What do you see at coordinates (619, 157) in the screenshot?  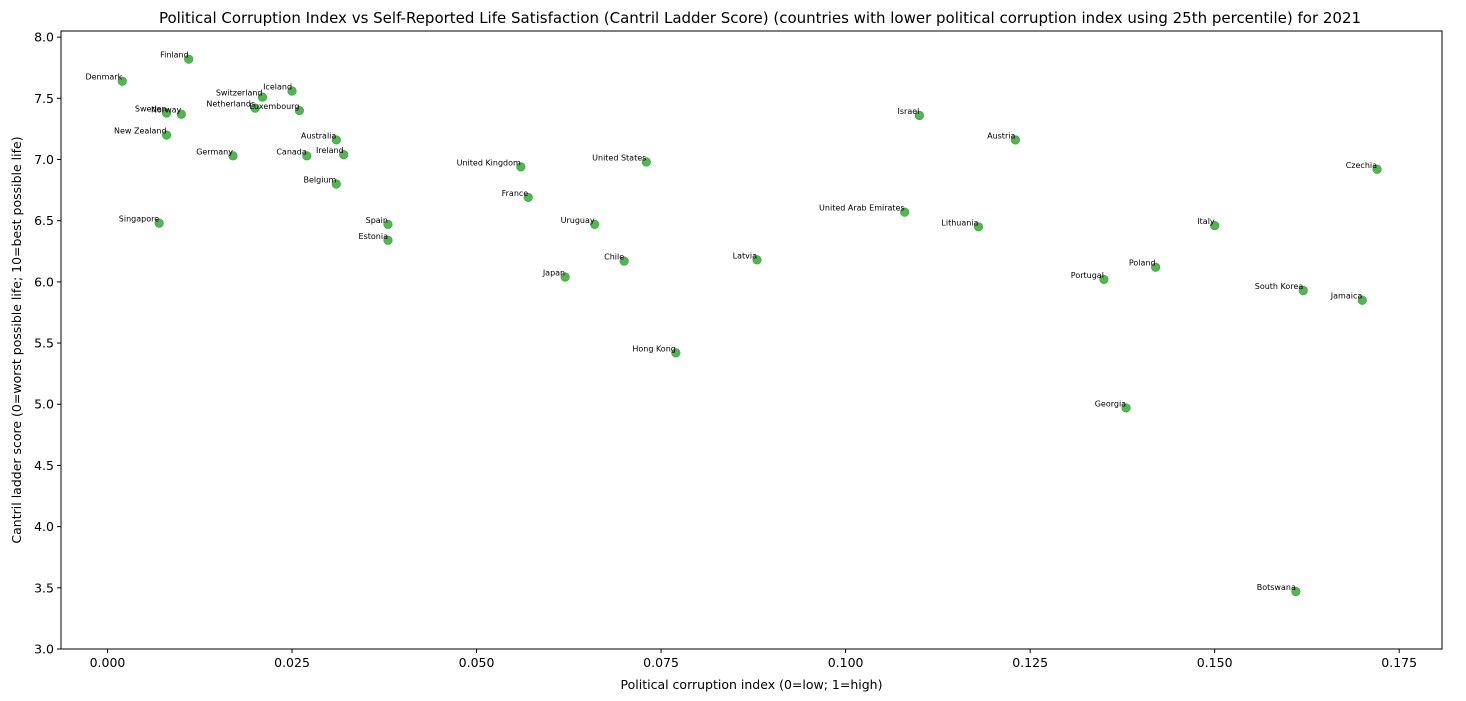 I see `data-point-label: United States` at bounding box center [619, 157].